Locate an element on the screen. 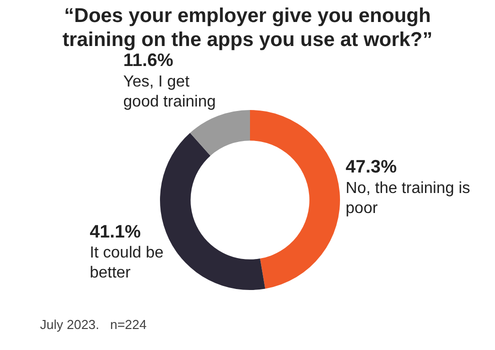 The width and height of the screenshot is (495, 350). slice-label: Yes, I get good training is located at coordinates (169, 92).